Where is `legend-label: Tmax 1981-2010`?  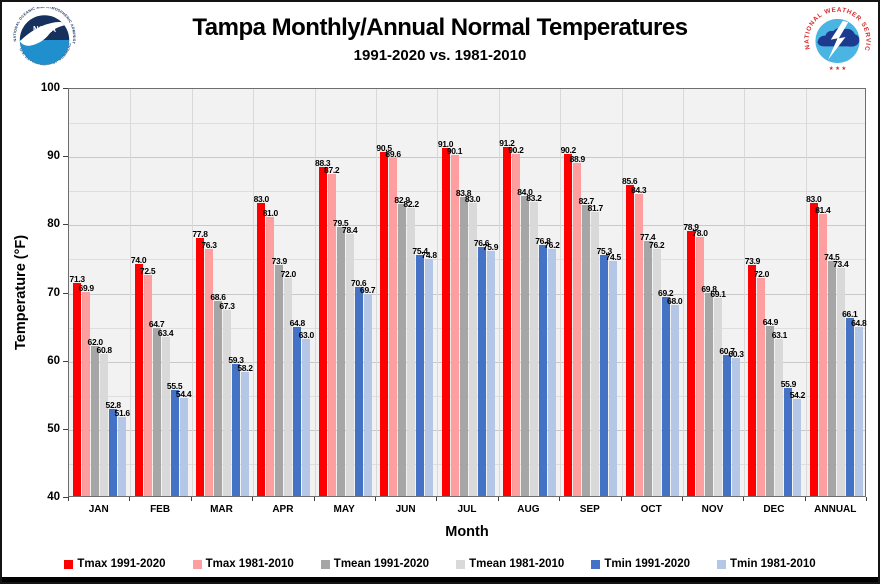 legend-label: Tmax 1981-2010 is located at coordinates (249, 564).